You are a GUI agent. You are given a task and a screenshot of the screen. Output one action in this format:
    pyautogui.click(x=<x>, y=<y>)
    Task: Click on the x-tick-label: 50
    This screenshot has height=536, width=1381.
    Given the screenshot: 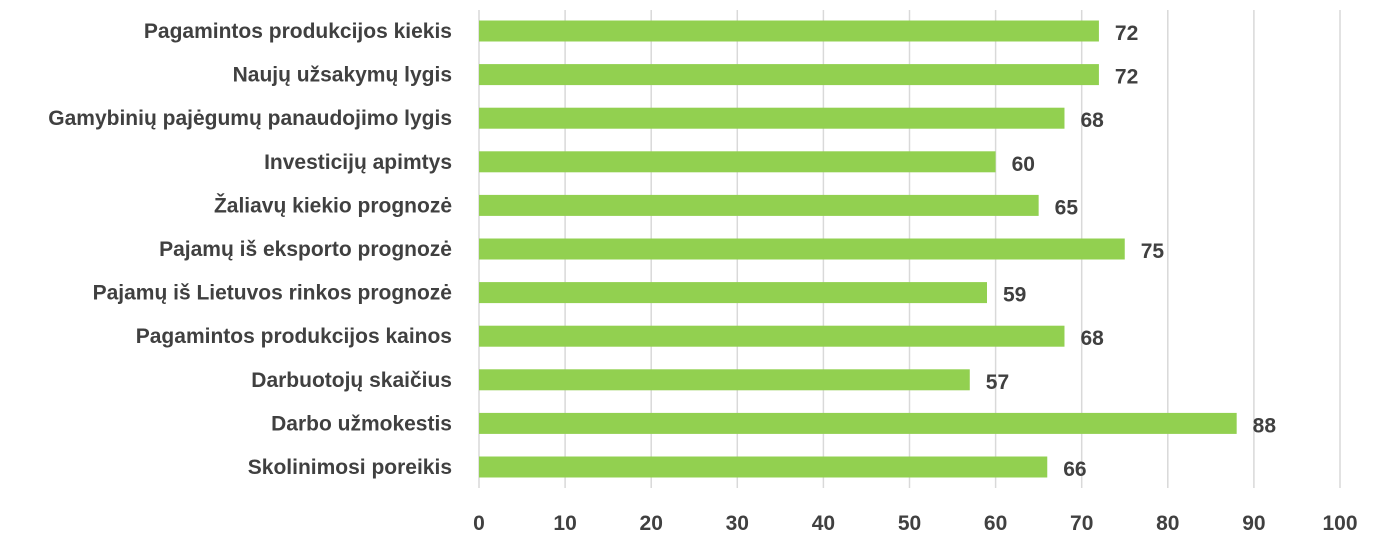 What is the action you would take?
    pyautogui.click(x=909, y=523)
    